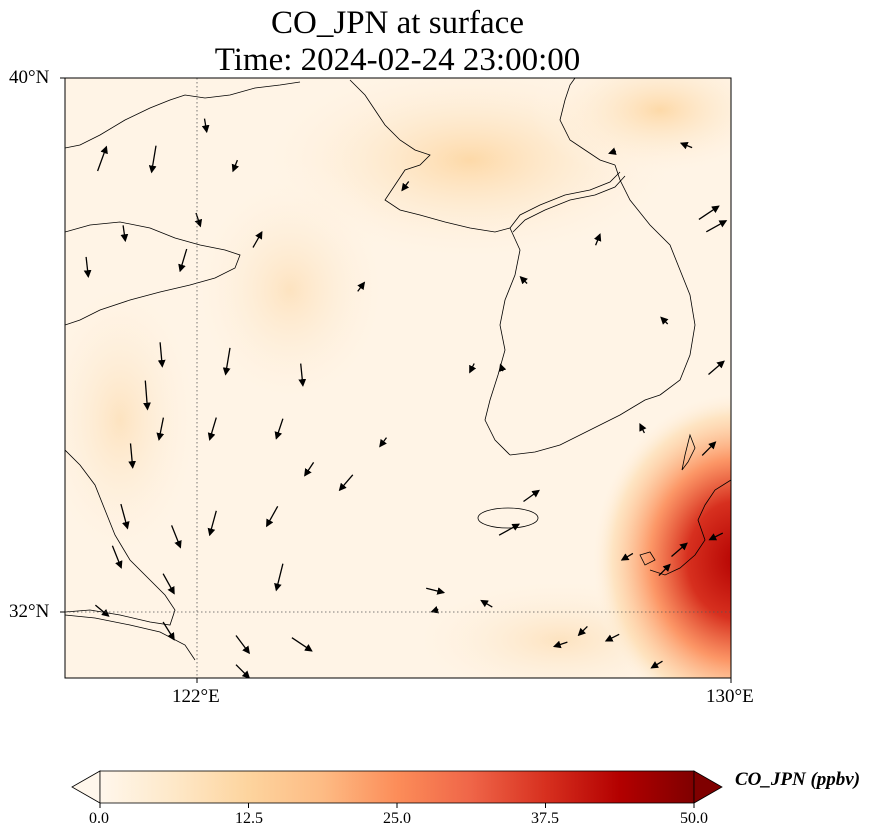 The image size is (881, 839). I want to click on coastline-korea-east, so click(655, 280).